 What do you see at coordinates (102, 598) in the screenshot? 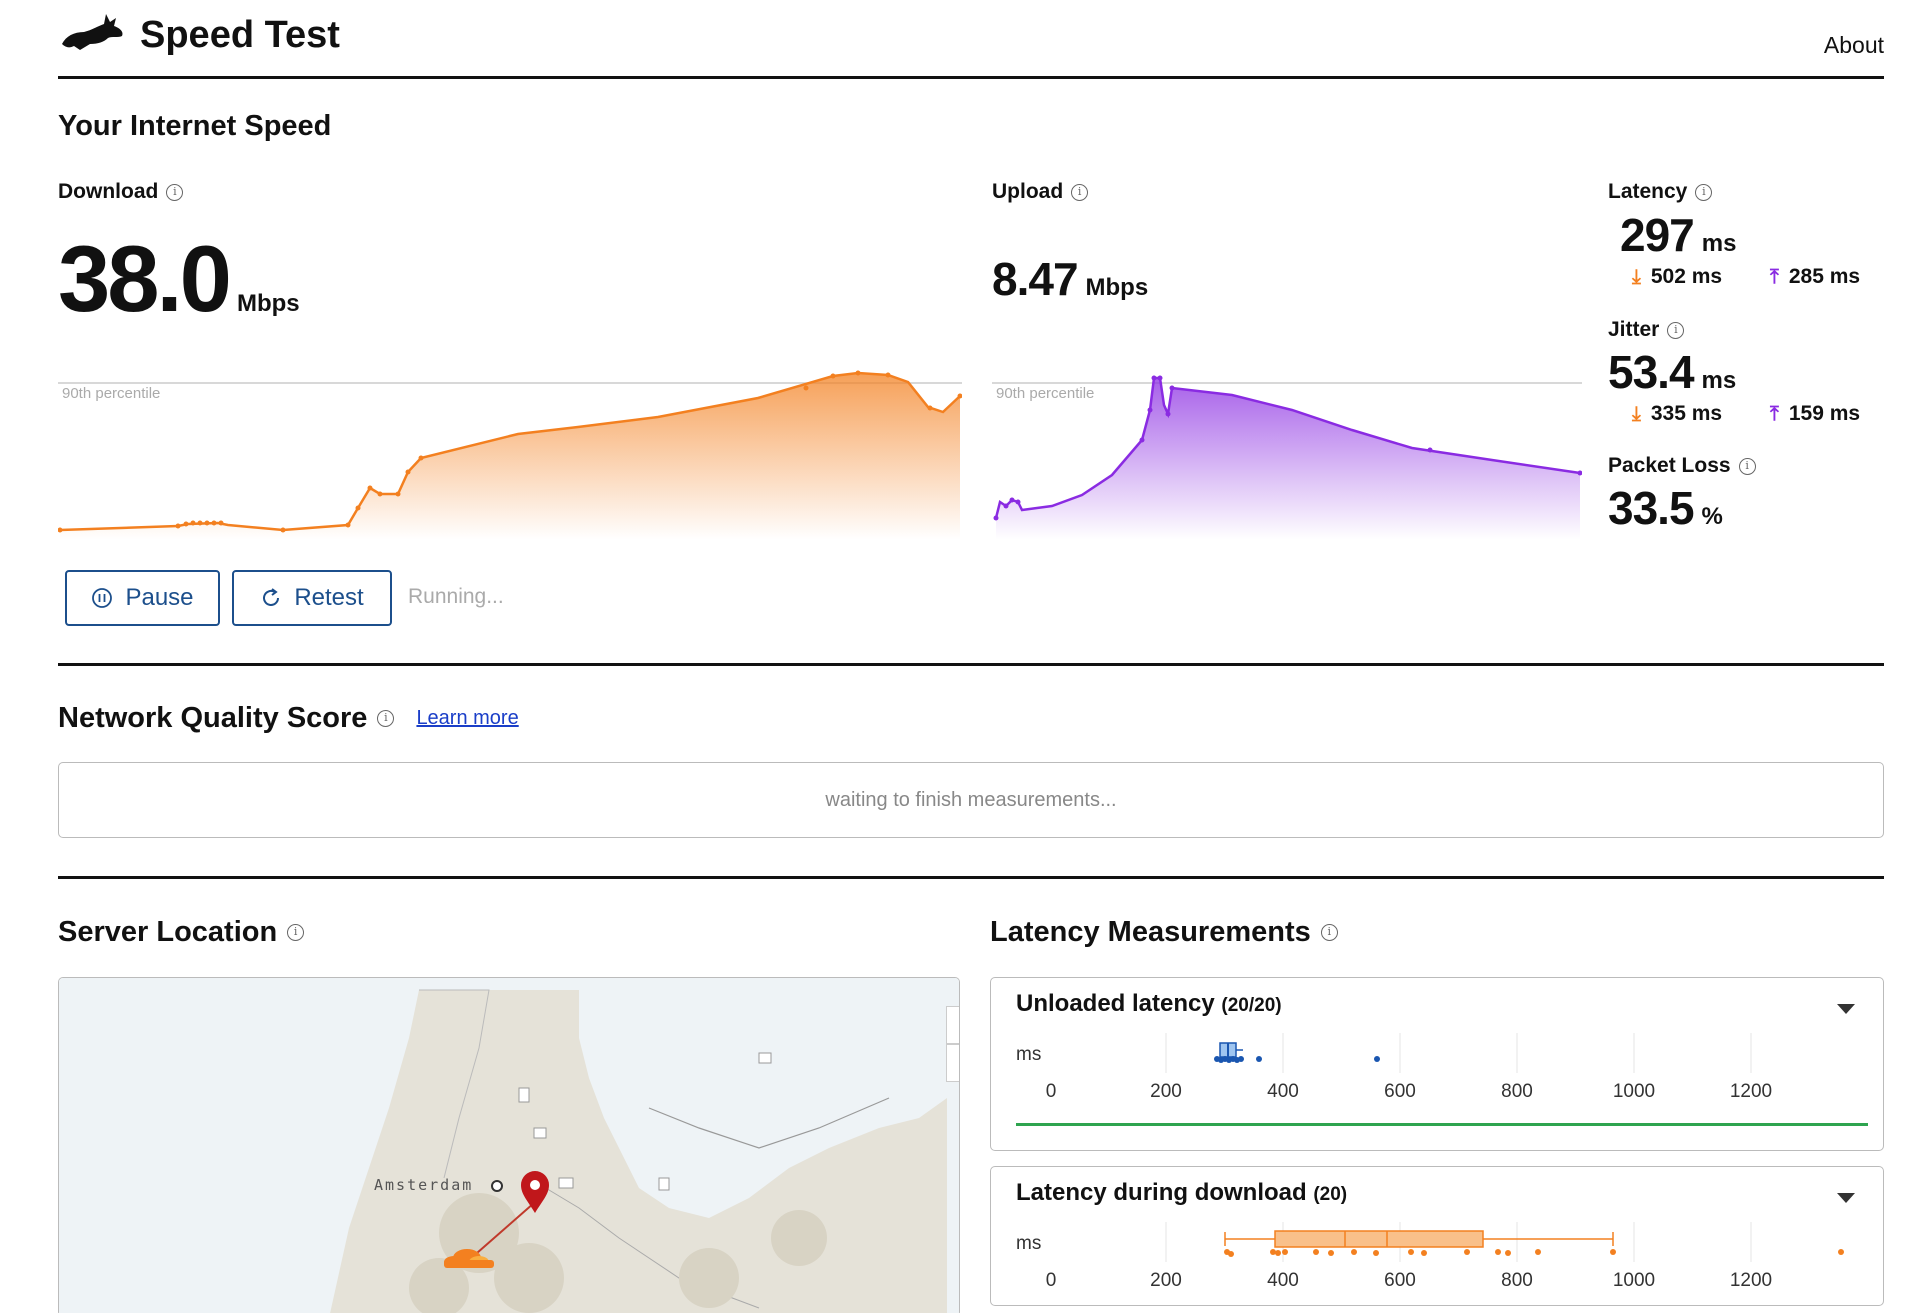
I see `pause-icon` at bounding box center [102, 598].